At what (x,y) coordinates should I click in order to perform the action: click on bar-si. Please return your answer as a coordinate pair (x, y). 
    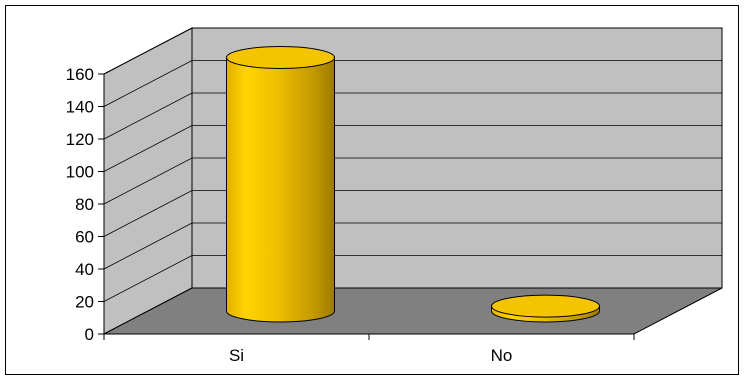
    Looking at the image, I should click on (280, 184).